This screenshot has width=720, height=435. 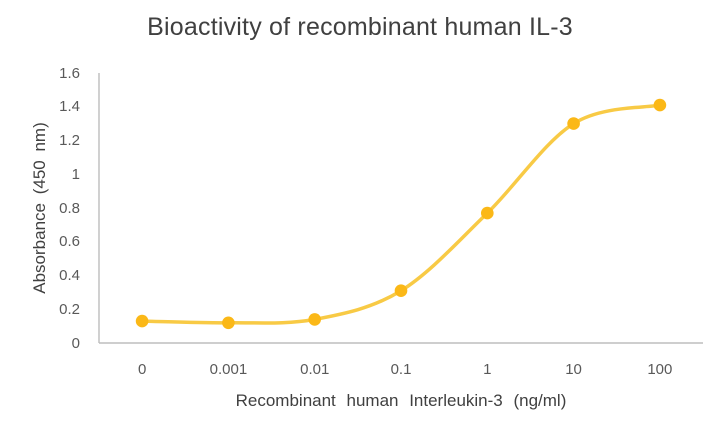 I want to click on y-tick-label: 0.6, so click(x=69, y=242).